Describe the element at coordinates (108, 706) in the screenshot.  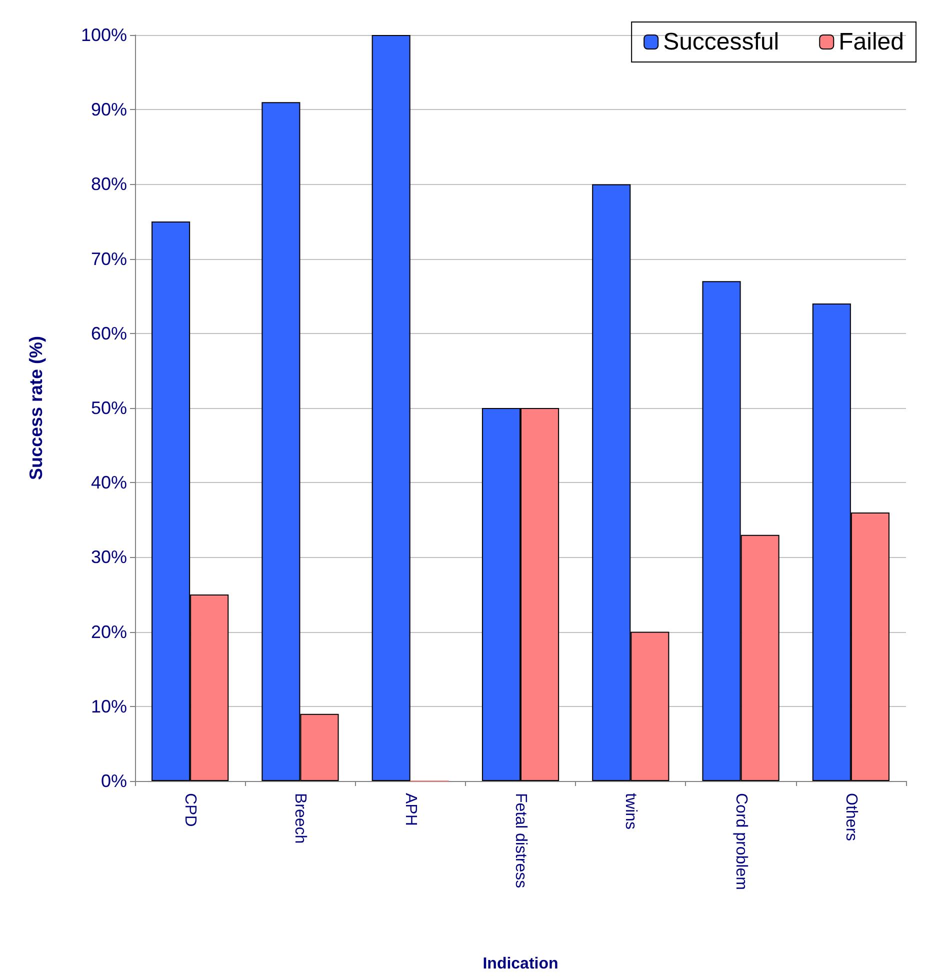
I see `y-tick-label: 10%` at that location.